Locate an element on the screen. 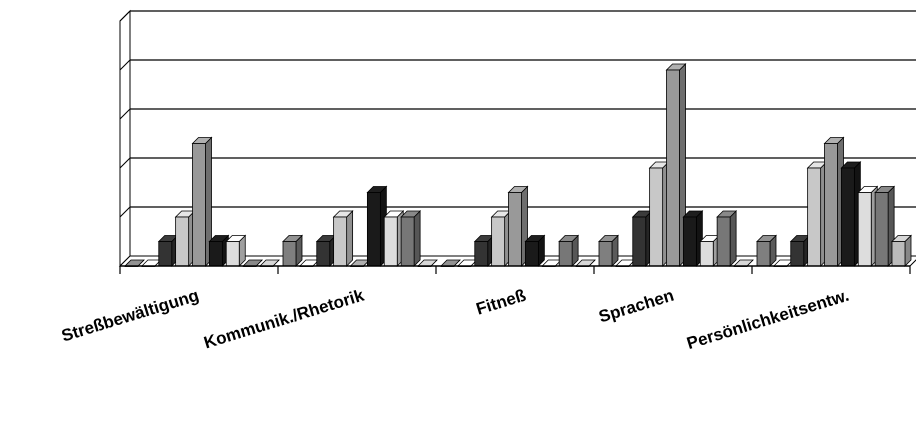 This screenshot has width=916, height=423. side-wall is located at coordinates (125, 138).